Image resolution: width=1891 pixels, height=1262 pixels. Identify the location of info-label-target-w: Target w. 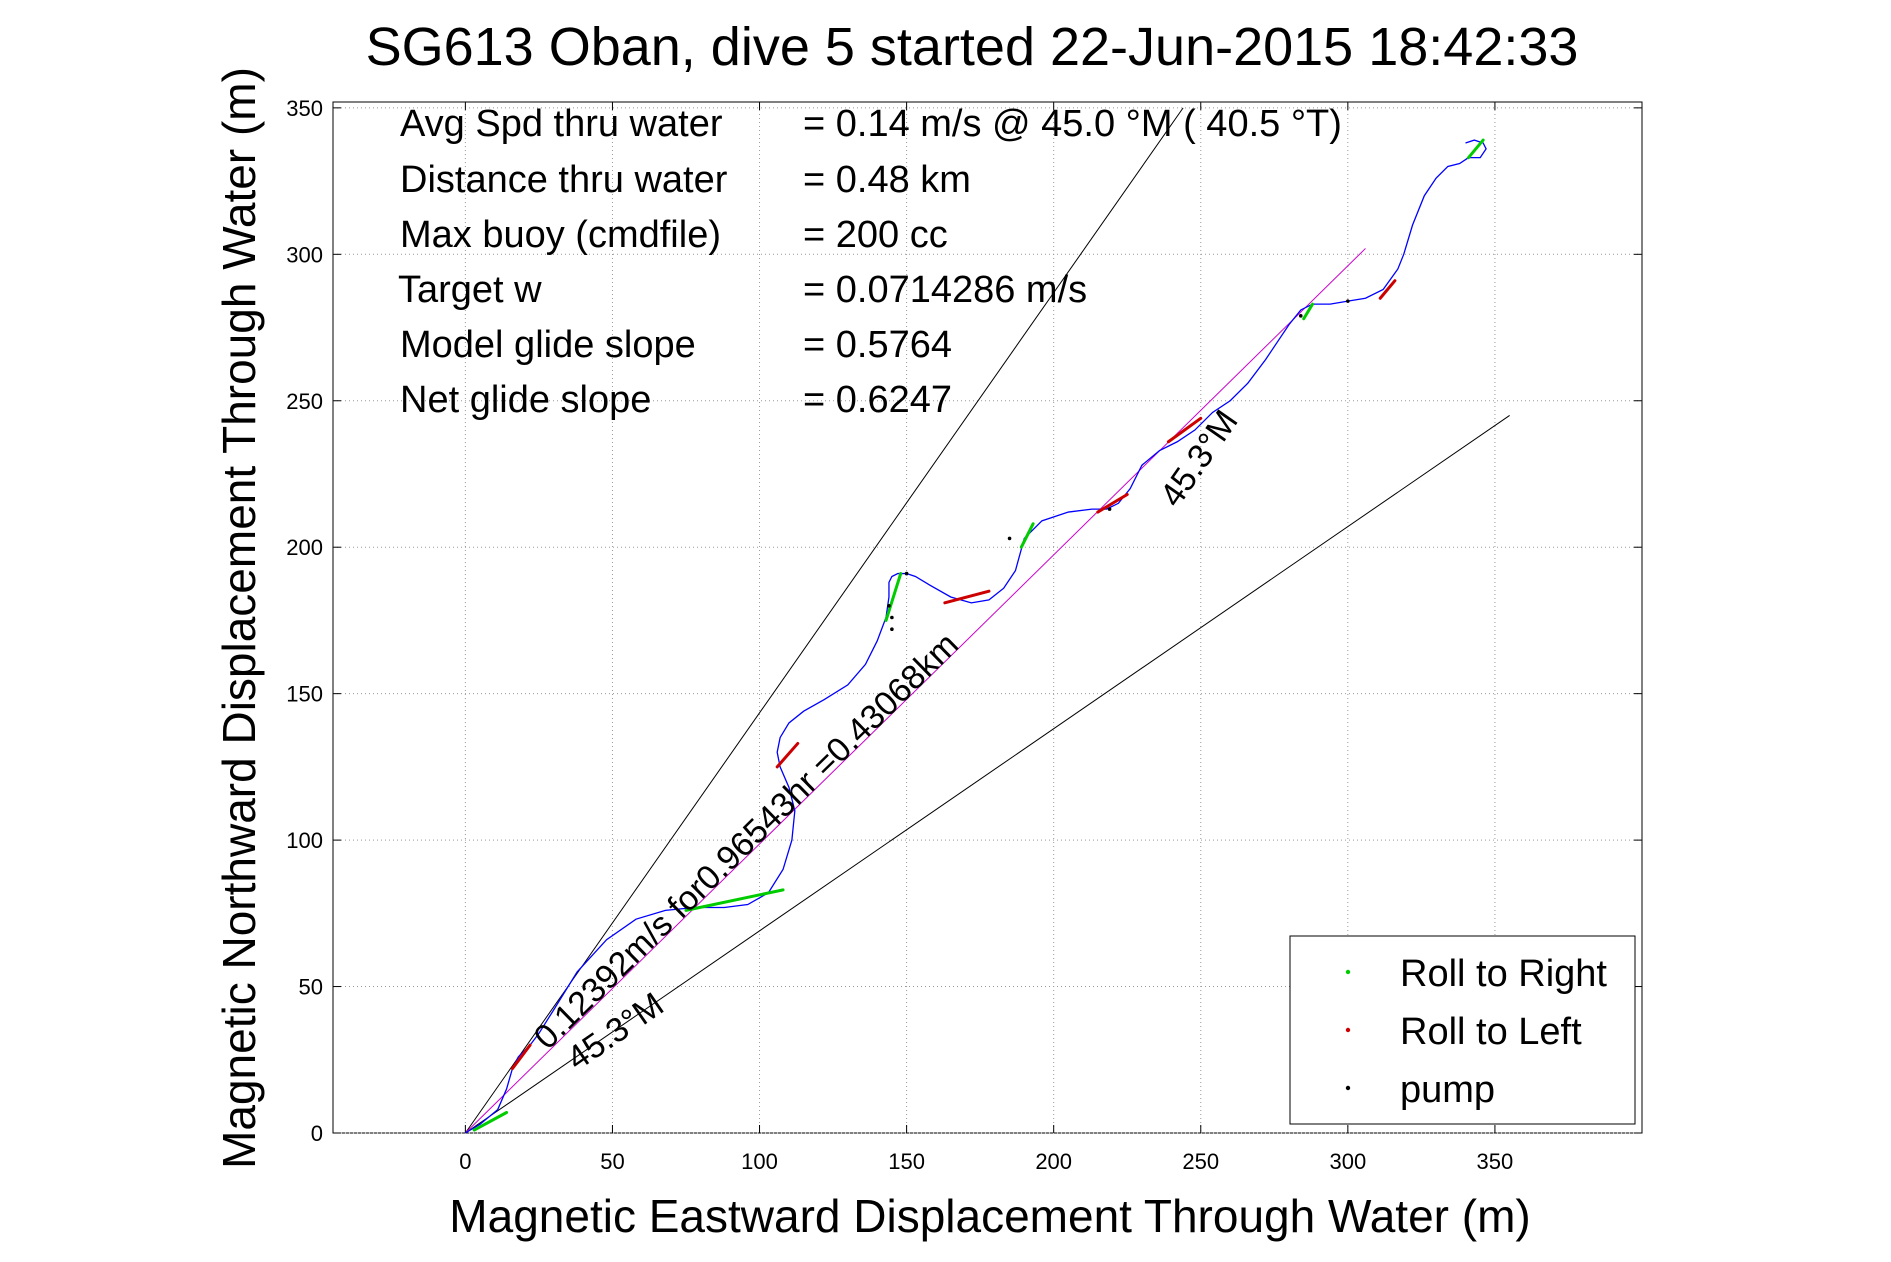
(470, 290).